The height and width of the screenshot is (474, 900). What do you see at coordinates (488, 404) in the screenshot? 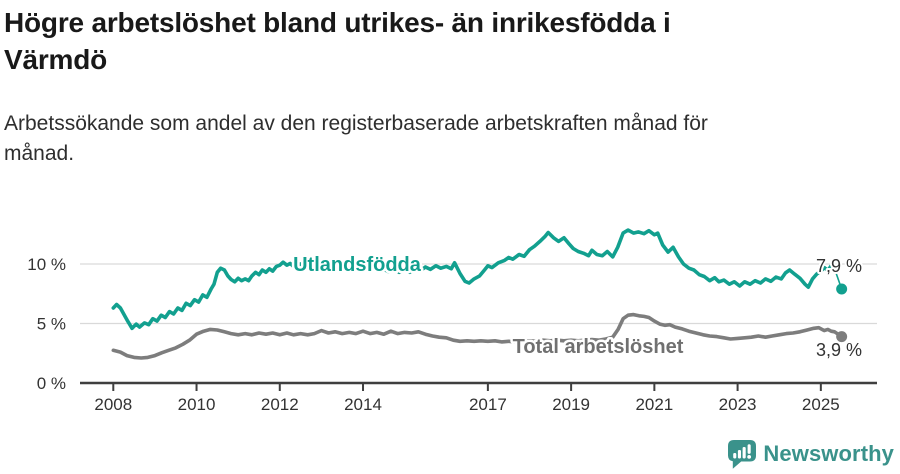
I see `x-axis-tick-label: 2017` at bounding box center [488, 404].